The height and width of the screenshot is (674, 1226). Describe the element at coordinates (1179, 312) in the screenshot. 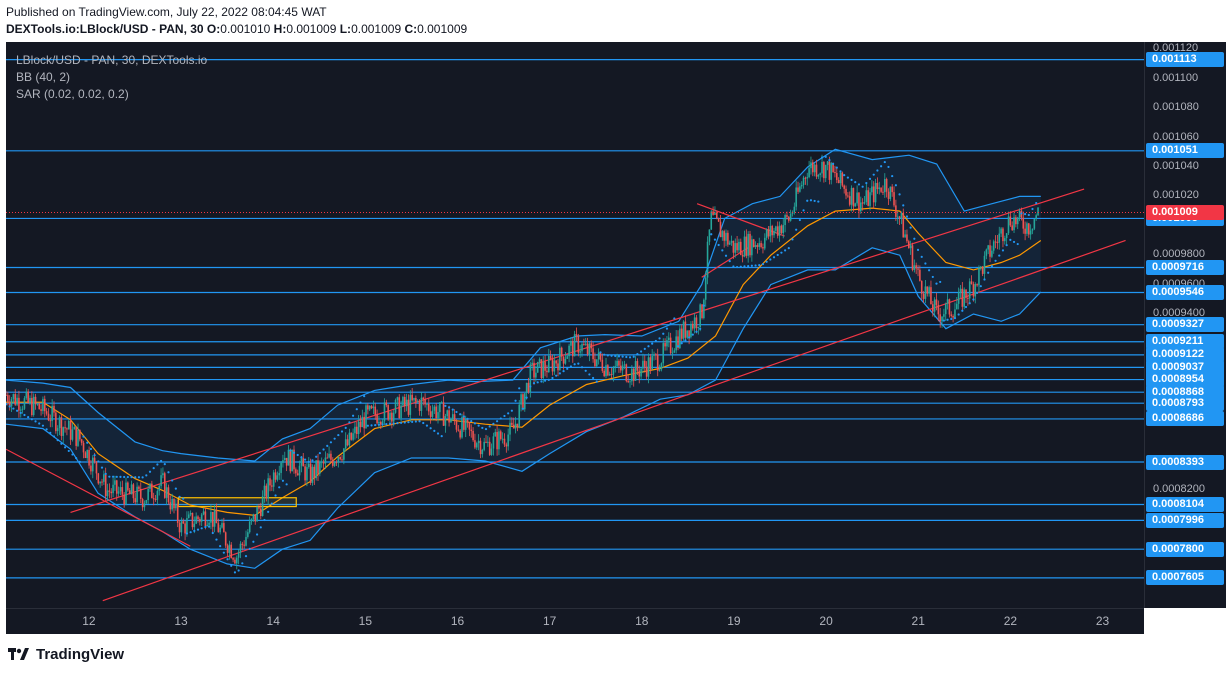

I see `price-tick-label: 0.0009400` at that location.